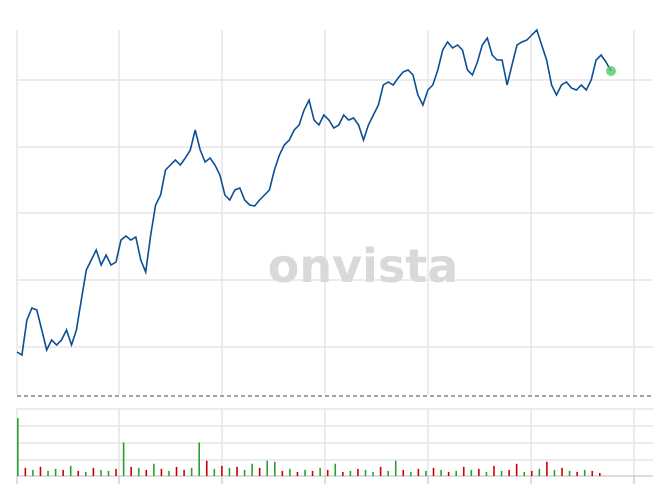 This screenshot has height=487, width=653. Describe the element at coordinates (363, 266) in the screenshot. I see `watermark: onvista` at that location.